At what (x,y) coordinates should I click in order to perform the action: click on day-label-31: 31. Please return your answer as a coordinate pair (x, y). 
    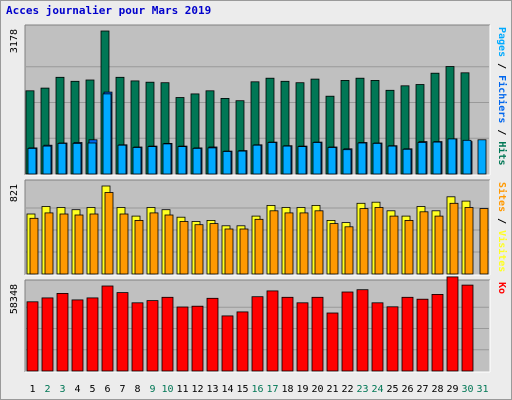
    Looking at the image, I should click on (482, 389).